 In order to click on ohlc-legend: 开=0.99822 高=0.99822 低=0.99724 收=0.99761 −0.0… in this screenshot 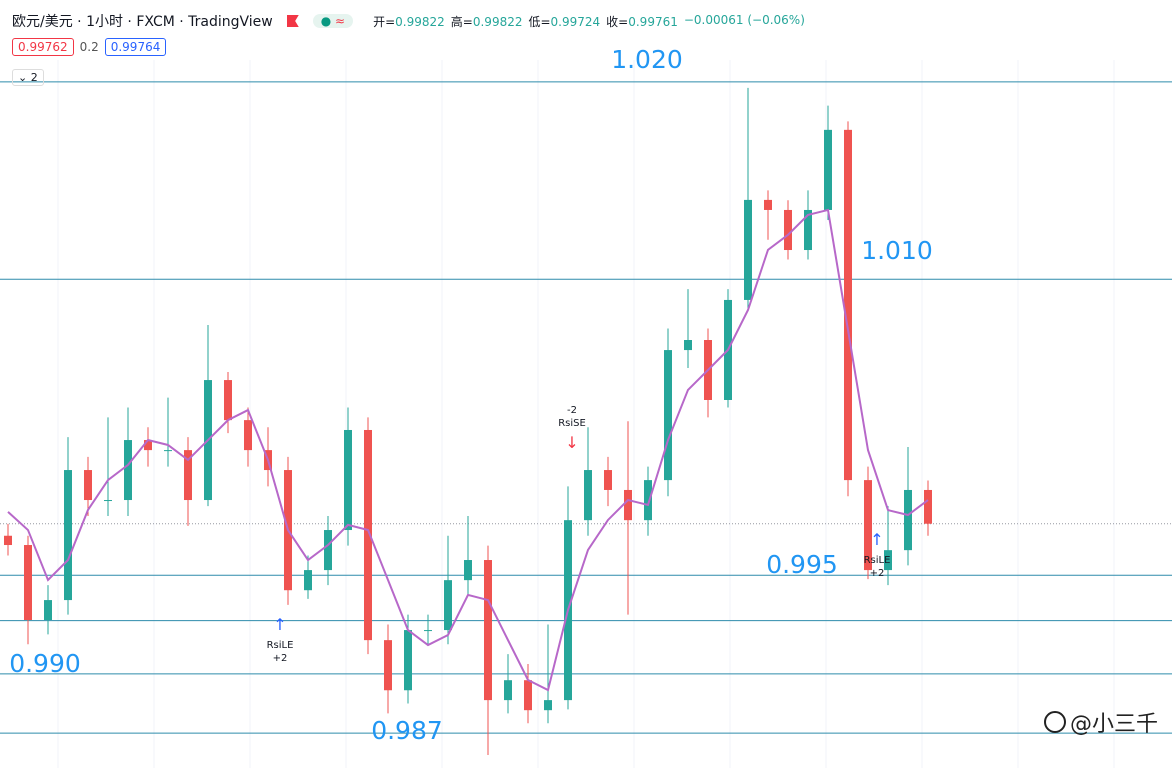, I will do `click(592, 21)`.